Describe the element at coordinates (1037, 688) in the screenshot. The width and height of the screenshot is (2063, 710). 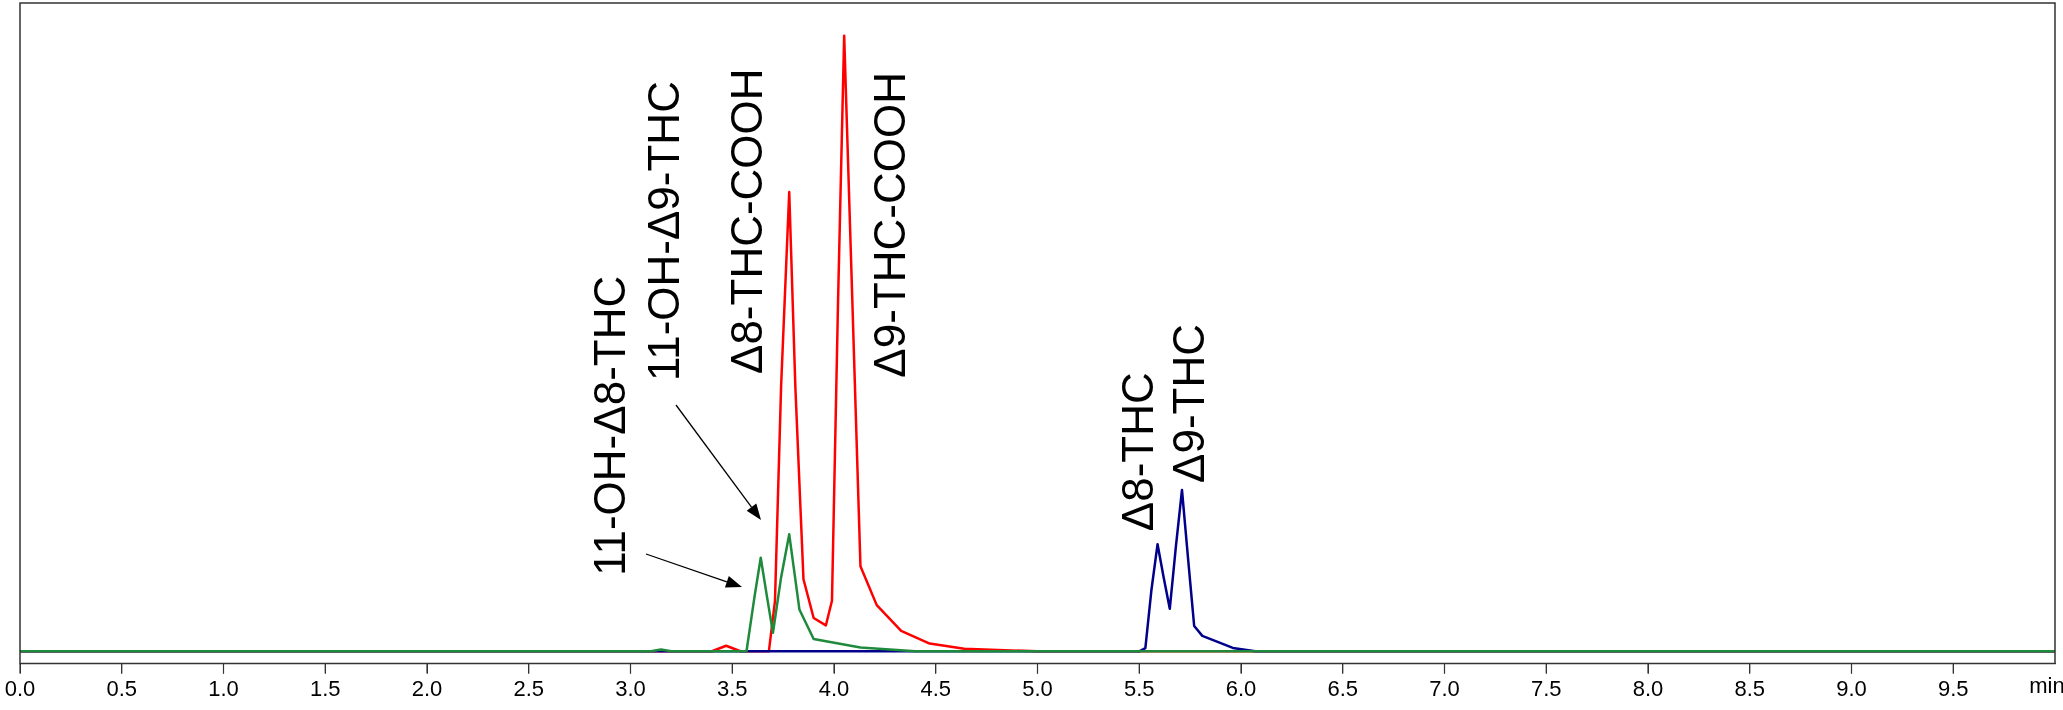
I see `x-tick-label: 5.0` at that location.